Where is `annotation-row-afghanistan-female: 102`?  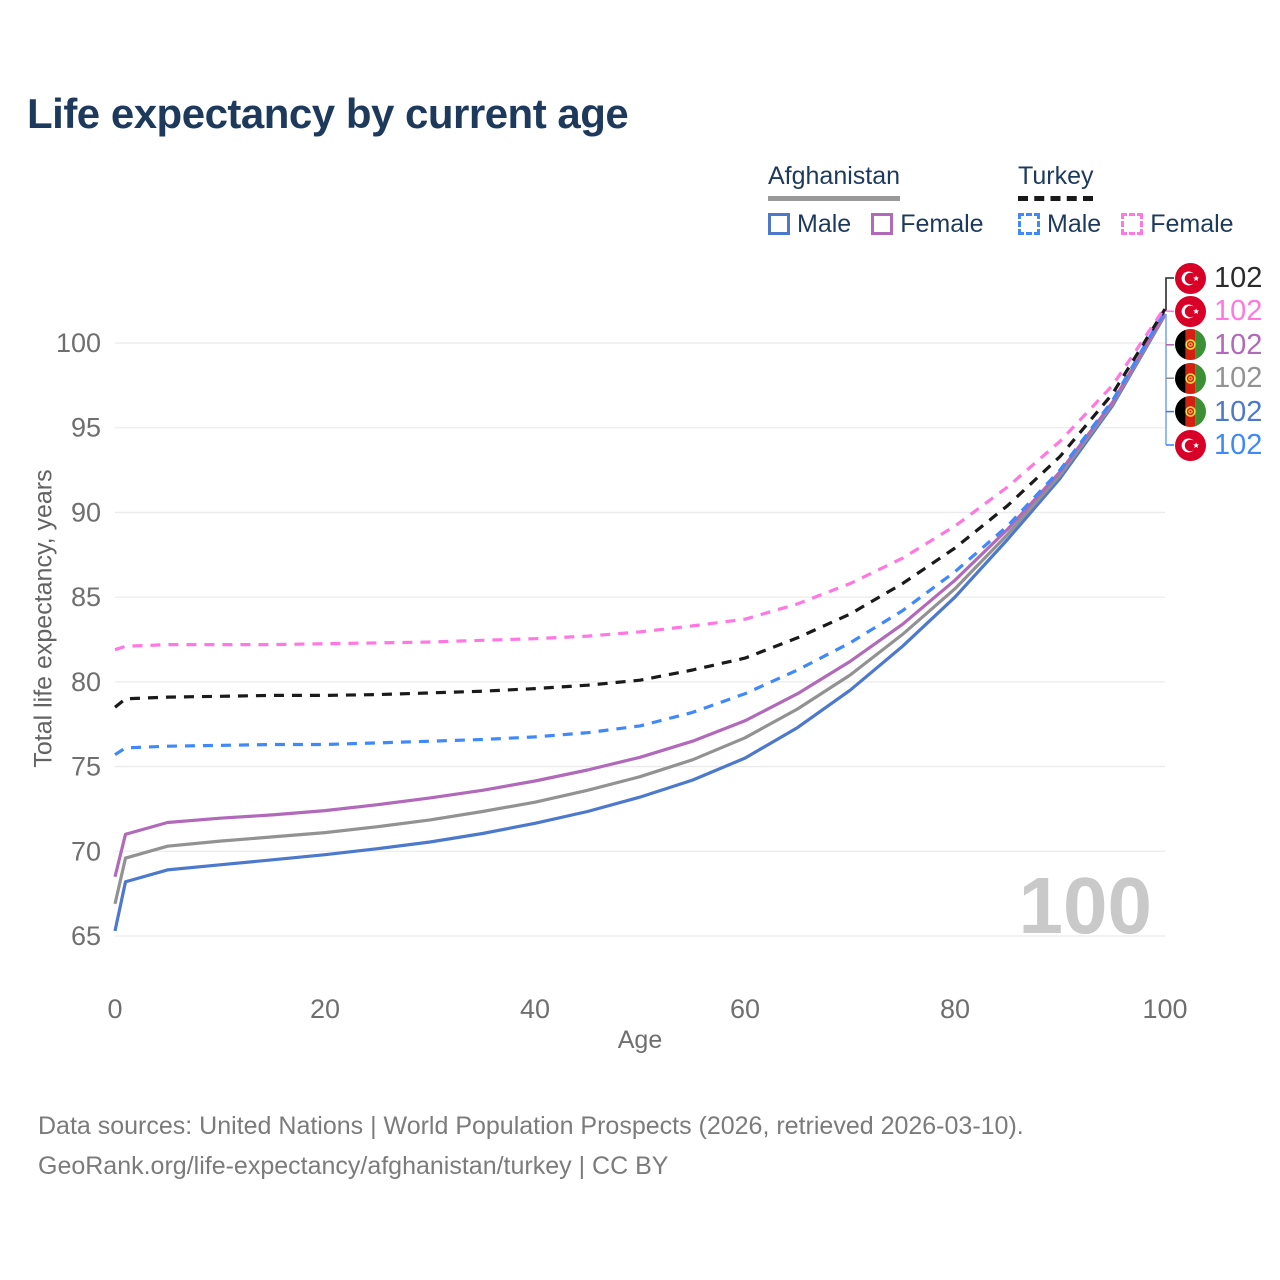
annotation-row-afghanistan-female: 102 is located at coordinates (1218, 345).